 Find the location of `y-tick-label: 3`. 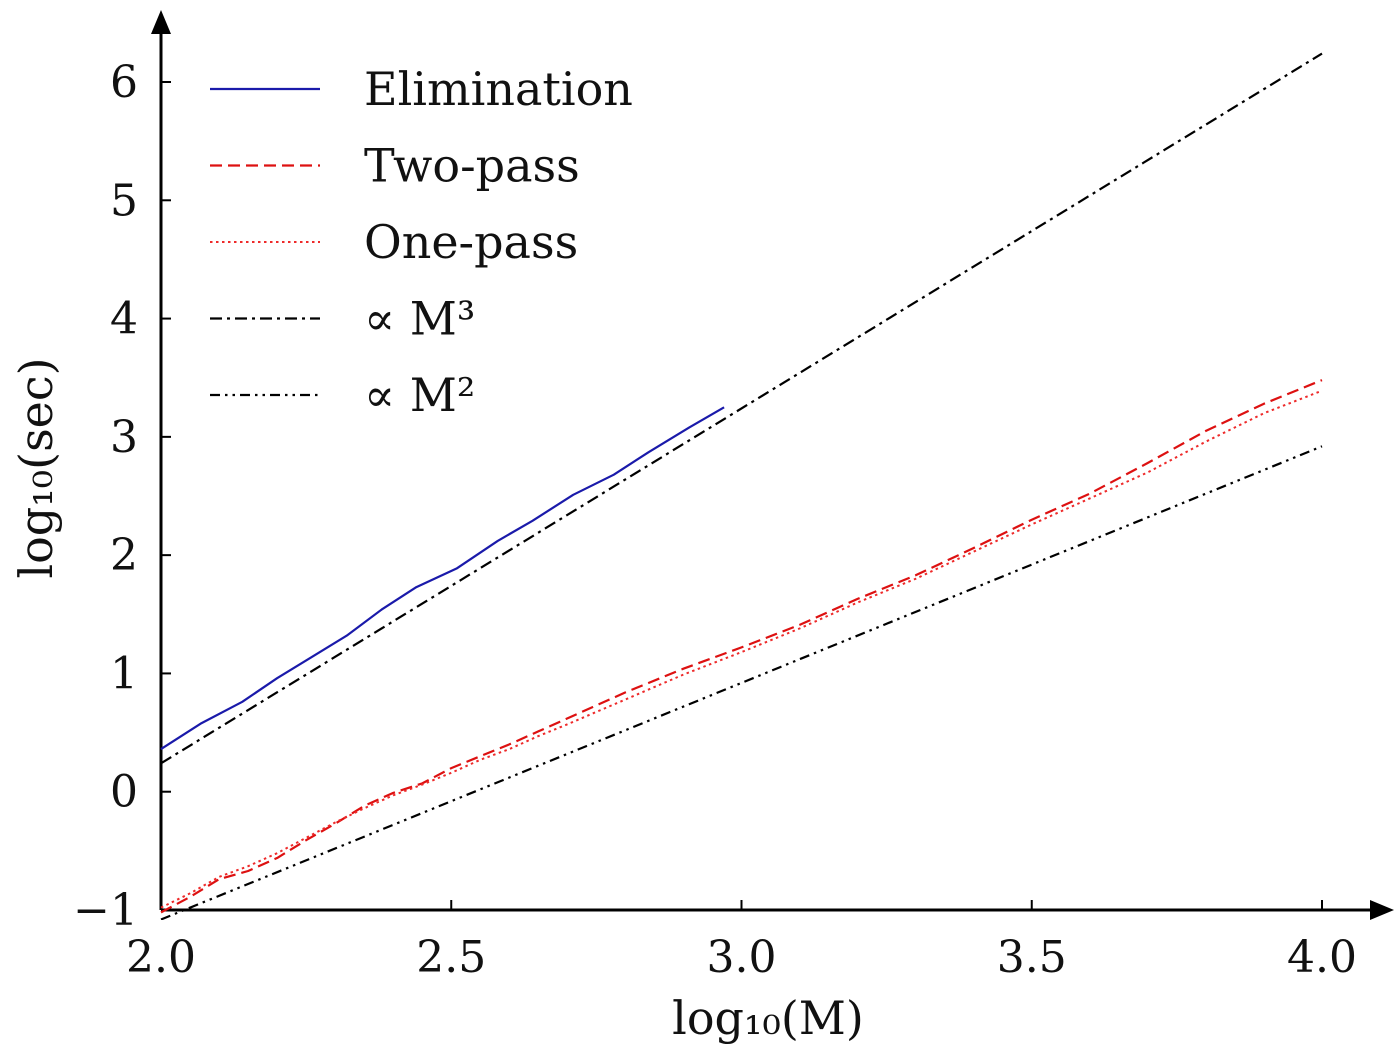

y-tick-label: 3 is located at coordinates (124, 437).